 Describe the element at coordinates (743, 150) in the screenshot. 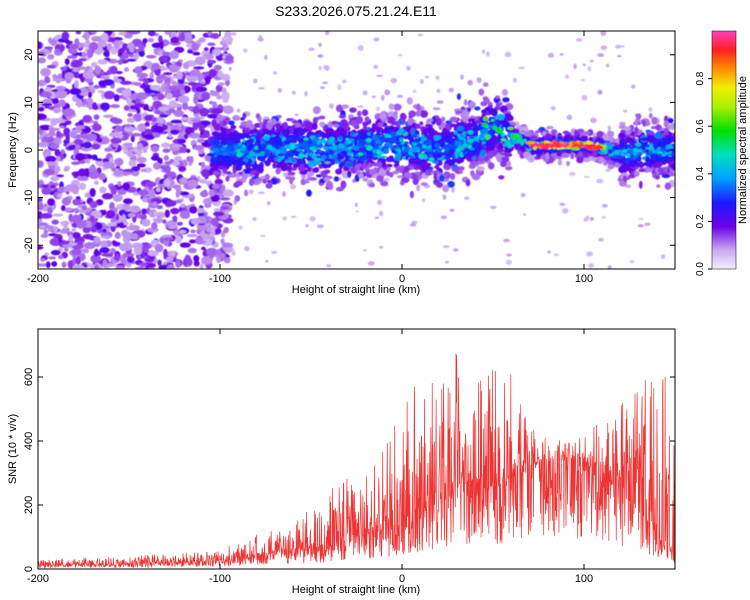

I see `colorbar-label: Normalized spectral amplitude` at that location.